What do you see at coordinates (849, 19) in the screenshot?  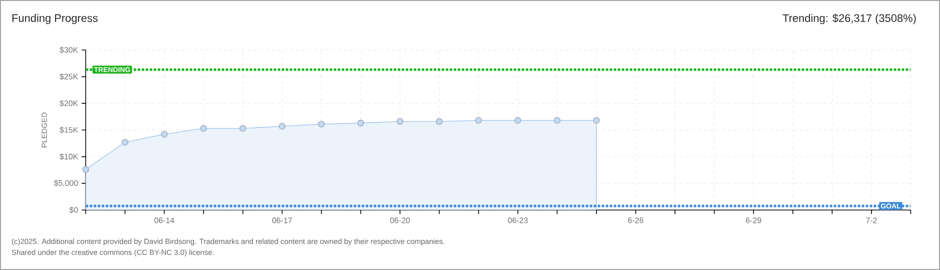 I see `chart-subtitle: Trending: $26,317 (3508%)` at bounding box center [849, 19].